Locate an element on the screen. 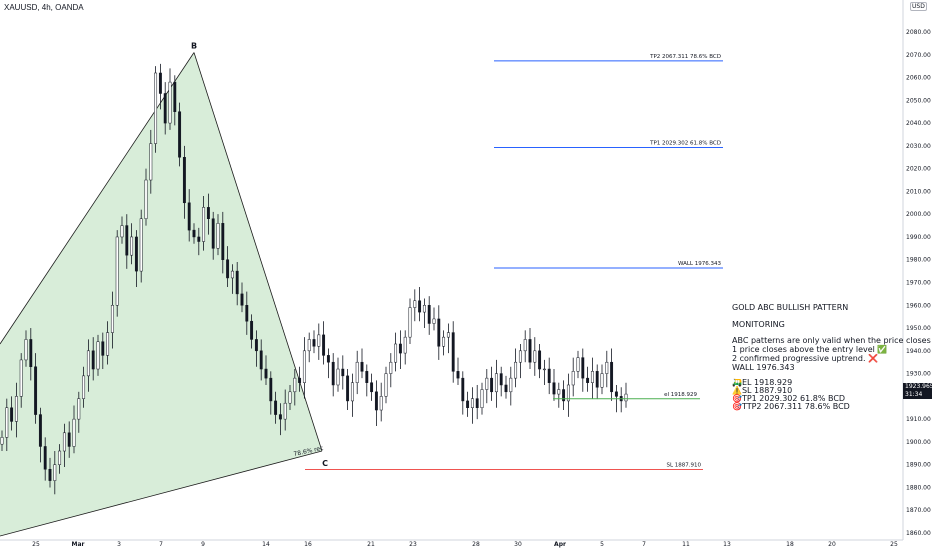  x-tick-label: 13 is located at coordinates (727, 544).